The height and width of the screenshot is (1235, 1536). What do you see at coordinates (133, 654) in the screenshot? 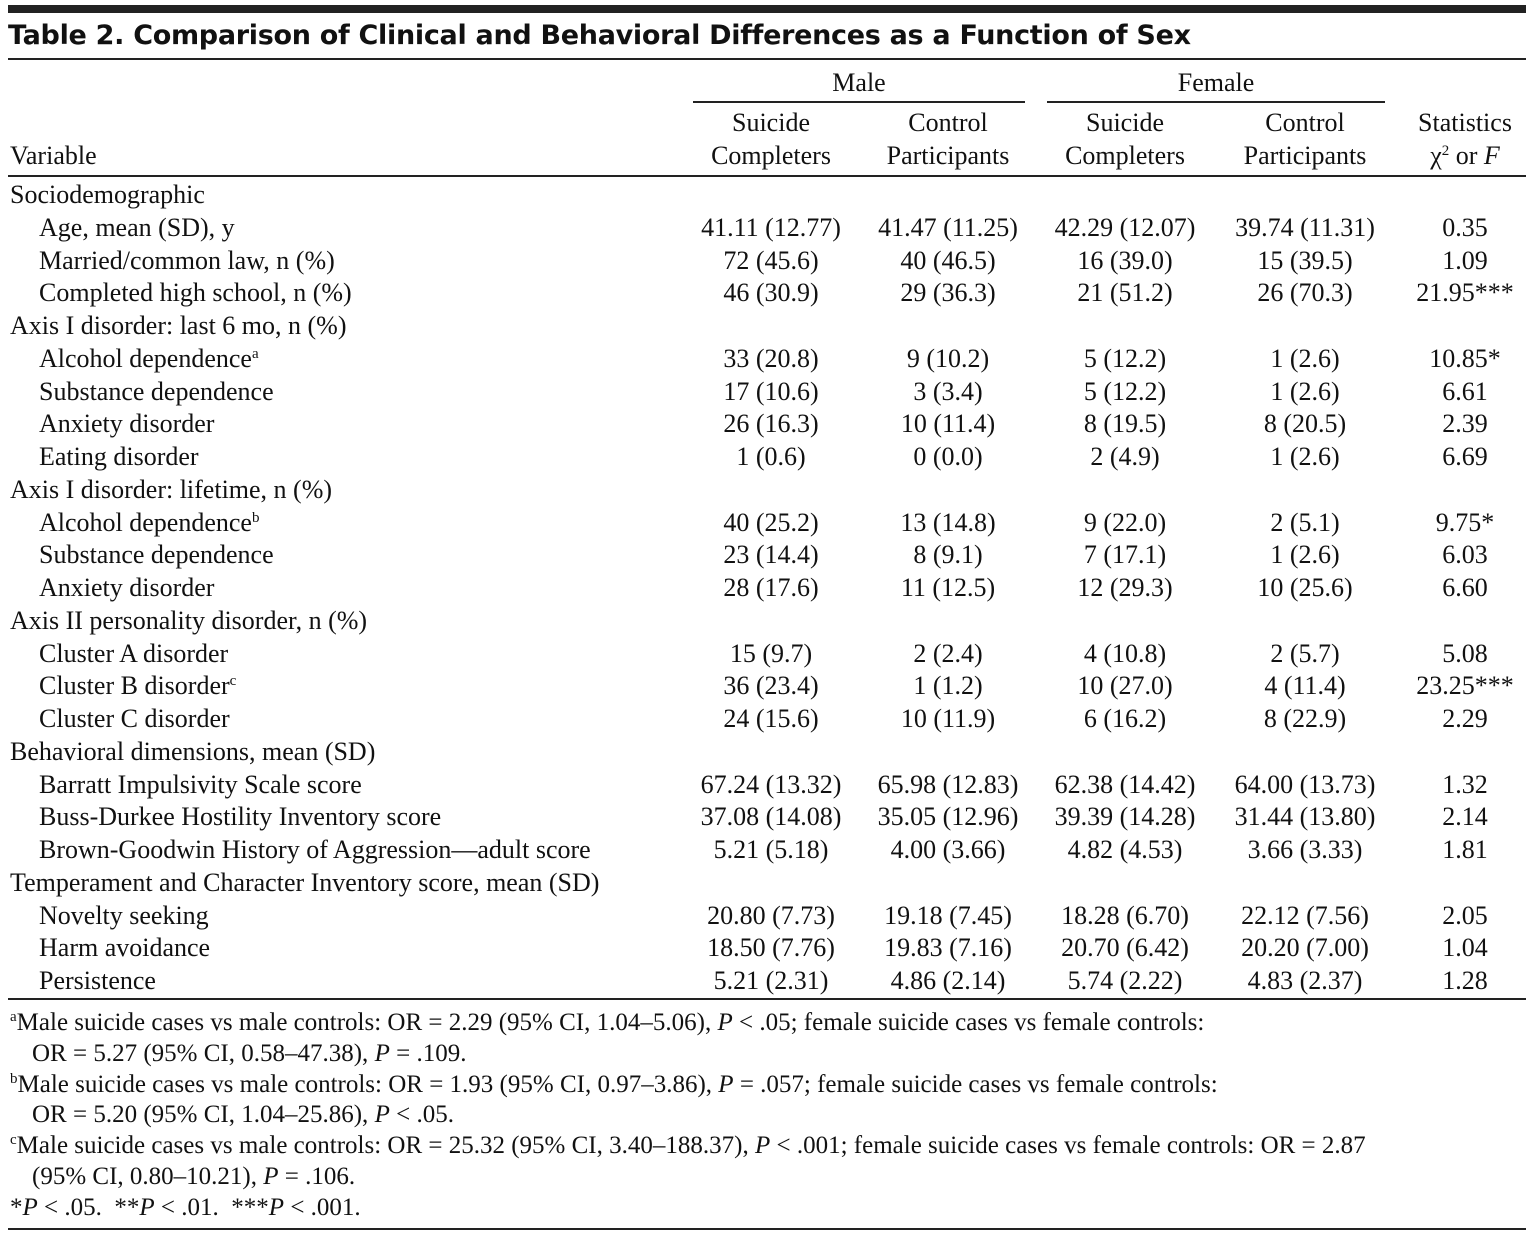
I see `row-label: Cluster A disorder` at bounding box center [133, 654].